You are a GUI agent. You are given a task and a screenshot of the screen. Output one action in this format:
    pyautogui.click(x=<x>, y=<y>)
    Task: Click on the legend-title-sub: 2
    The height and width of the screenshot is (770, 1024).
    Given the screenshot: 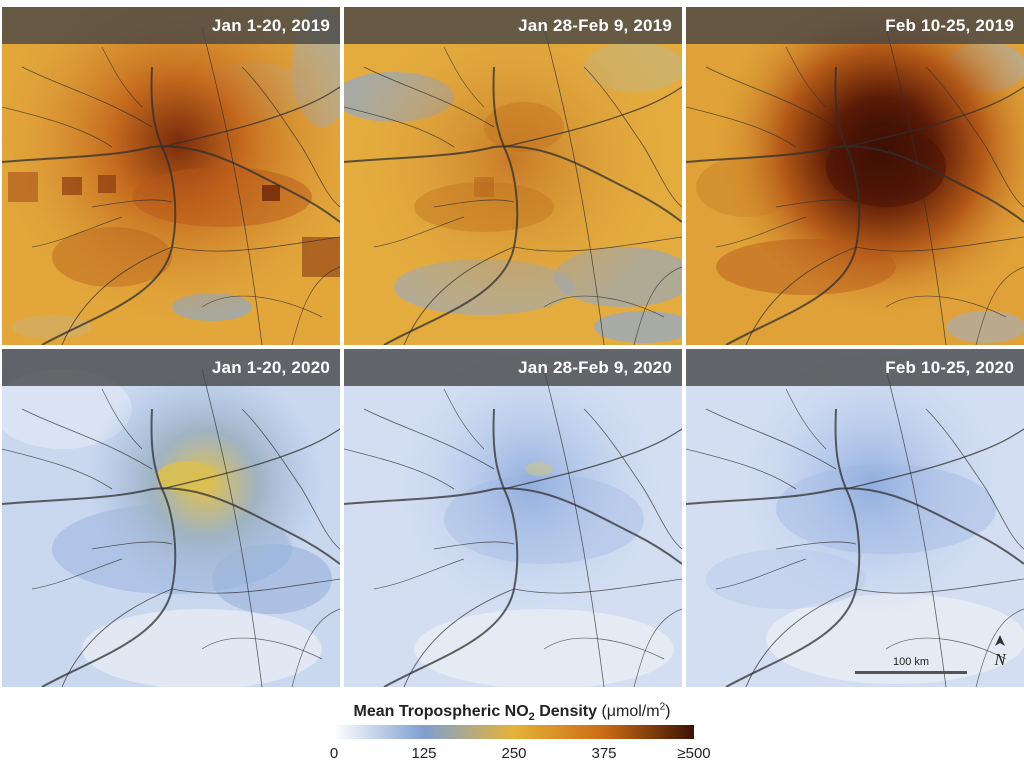 What is the action you would take?
    pyautogui.click(x=531, y=717)
    